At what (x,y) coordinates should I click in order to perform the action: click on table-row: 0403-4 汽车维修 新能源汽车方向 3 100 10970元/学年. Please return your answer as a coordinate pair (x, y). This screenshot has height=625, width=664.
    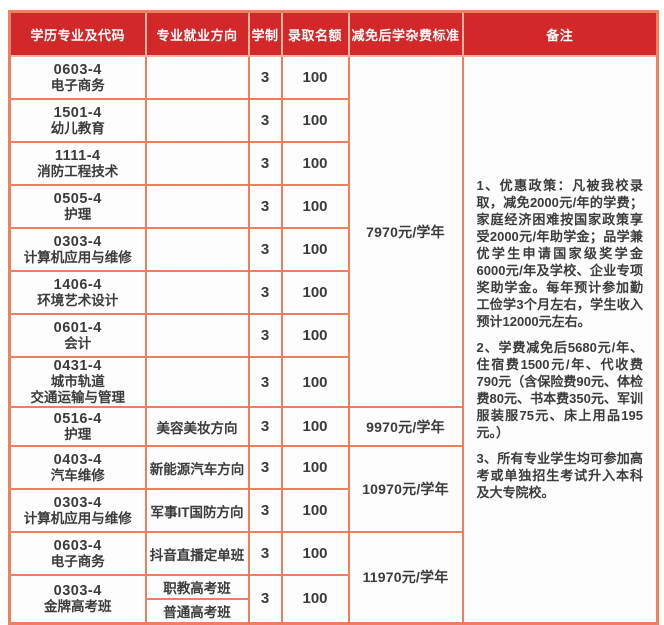
    Looking at the image, I should click on (333, 489).